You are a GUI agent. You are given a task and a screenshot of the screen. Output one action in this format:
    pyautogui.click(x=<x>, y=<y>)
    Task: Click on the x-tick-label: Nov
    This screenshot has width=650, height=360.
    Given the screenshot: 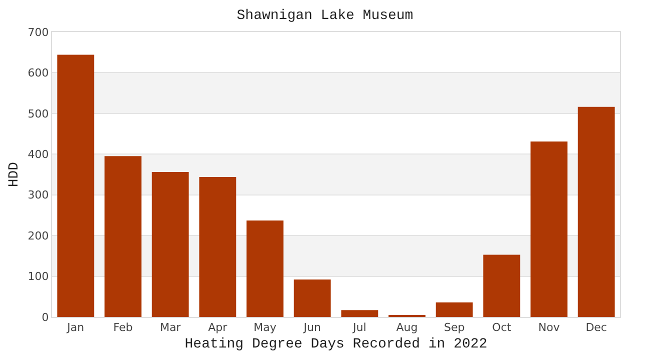 What is the action you would take?
    pyautogui.click(x=549, y=327)
    